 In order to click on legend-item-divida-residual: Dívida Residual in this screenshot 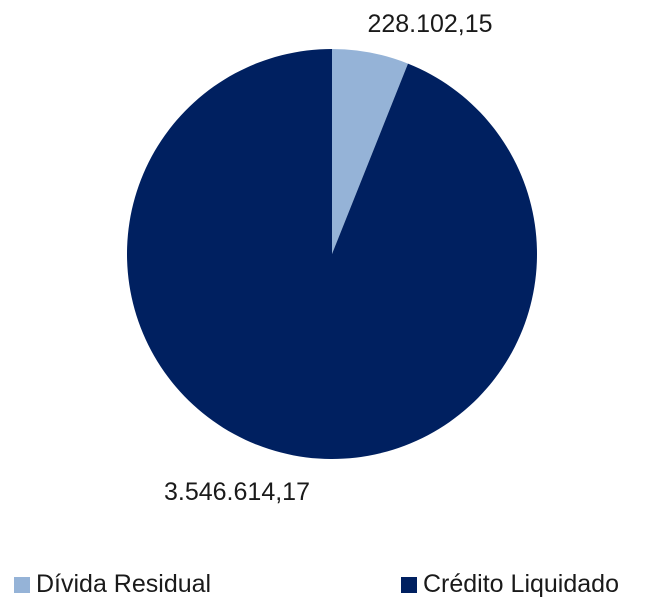, I will do `click(112, 584)`.